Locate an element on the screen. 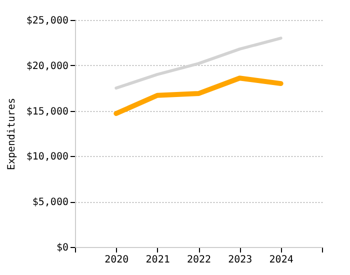 This screenshot has height=275, width=350. x-tick-label: 2024 is located at coordinates (281, 260).